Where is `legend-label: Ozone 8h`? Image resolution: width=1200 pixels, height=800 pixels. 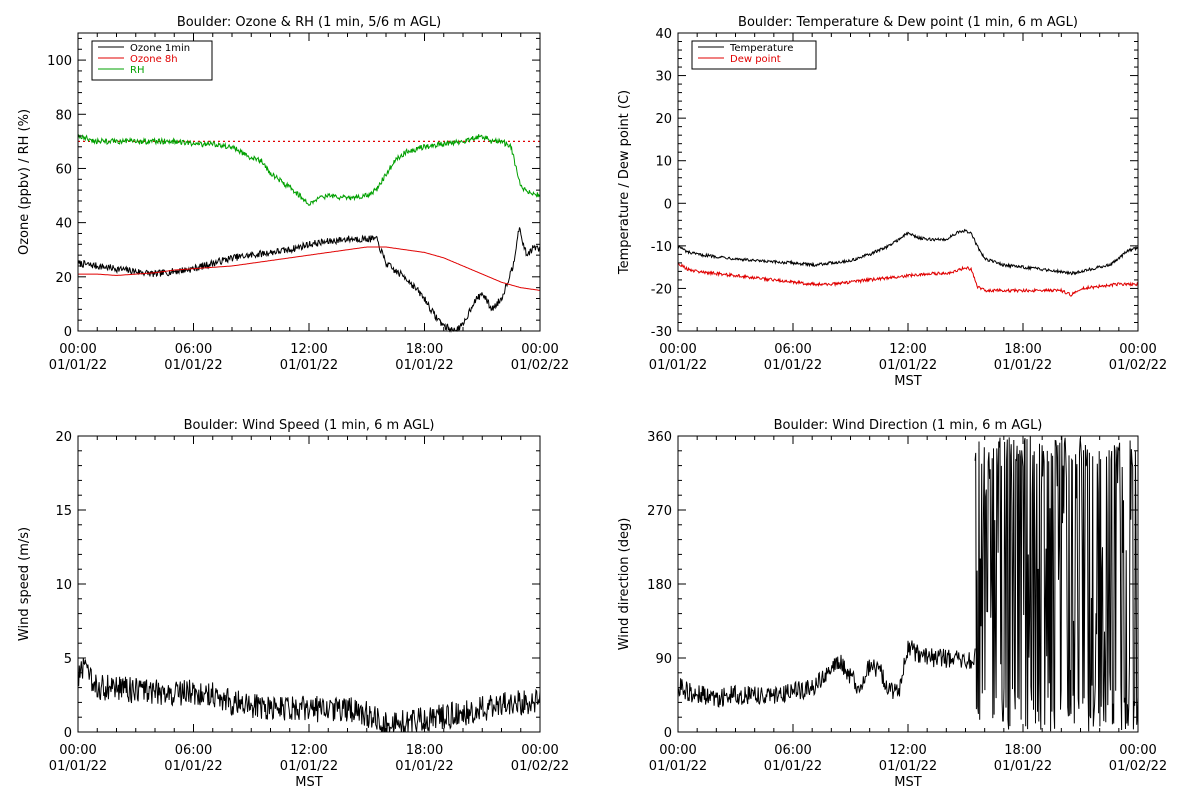
legend-label: Ozone 8h is located at coordinates (154, 59).